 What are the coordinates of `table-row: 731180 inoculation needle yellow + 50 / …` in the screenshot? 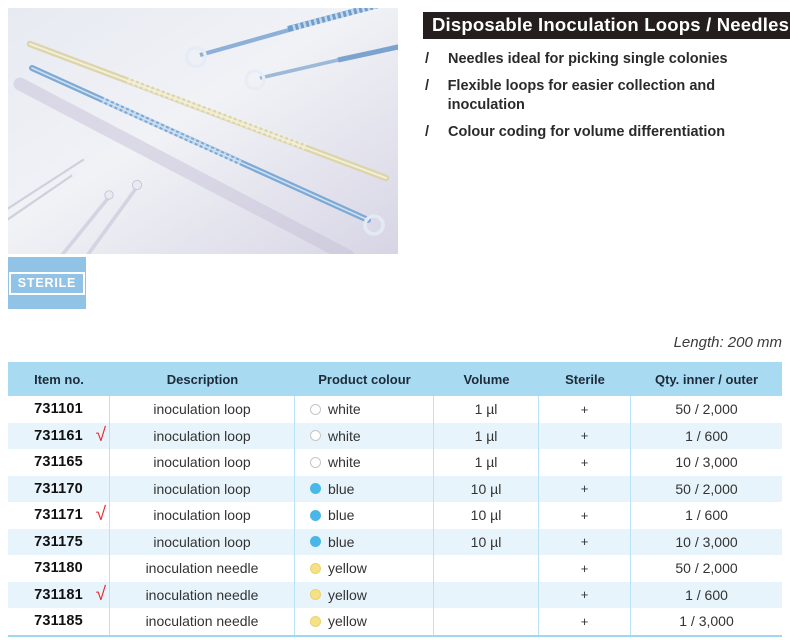 It's located at (395, 568).